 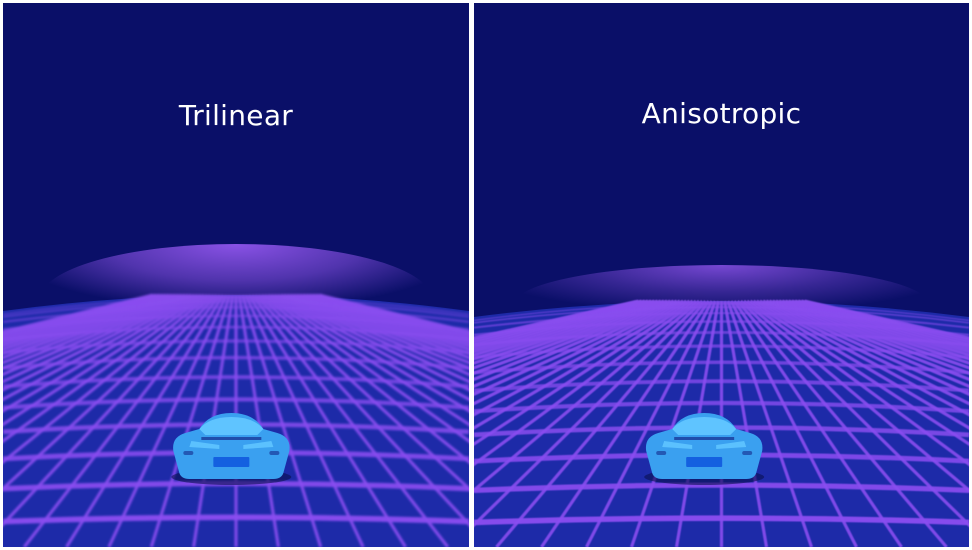 What do you see at coordinates (721, 113) in the screenshot?
I see `anisotropic-label: Anisotropic` at bounding box center [721, 113].